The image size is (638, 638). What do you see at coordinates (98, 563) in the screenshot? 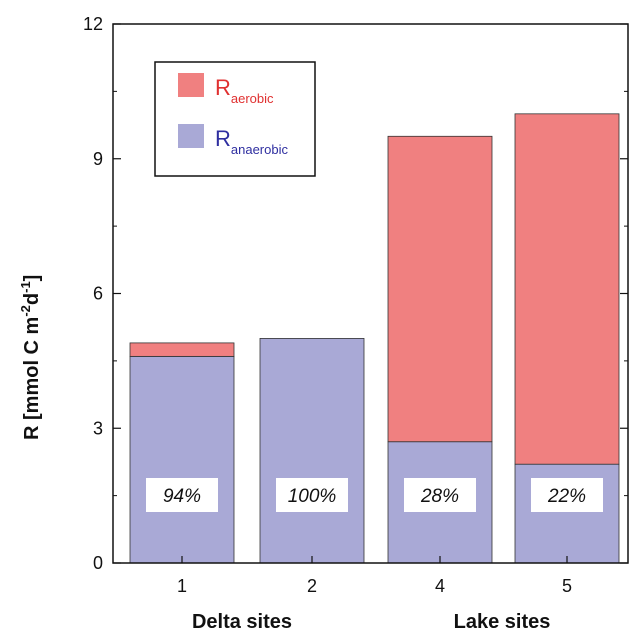
I see `y-tick-label-0: 0` at bounding box center [98, 563].